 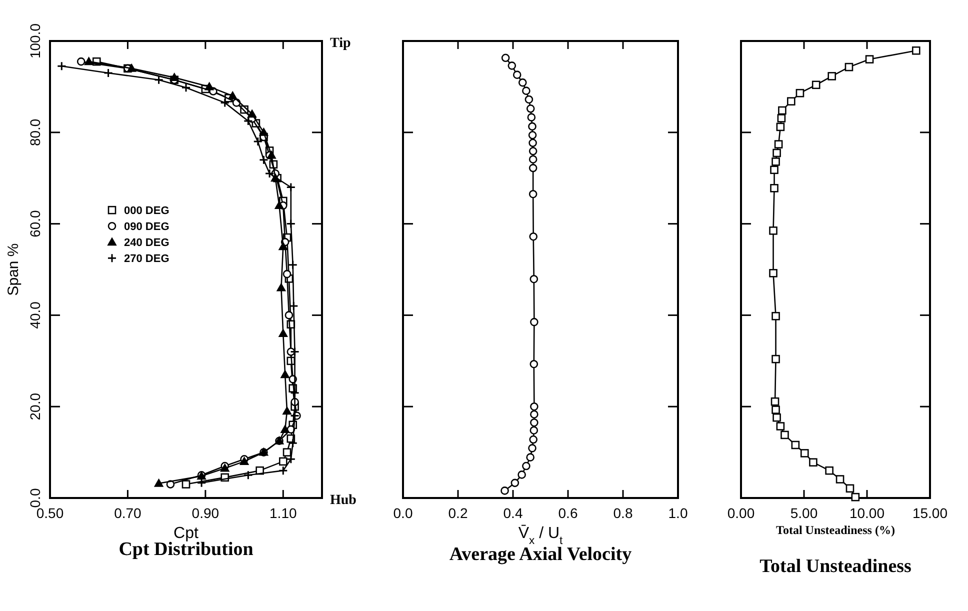 What do you see at coordinates (13, 269) in the screenshot?
I see `y-axis-title: Span %` at bounding box center [13, 269].